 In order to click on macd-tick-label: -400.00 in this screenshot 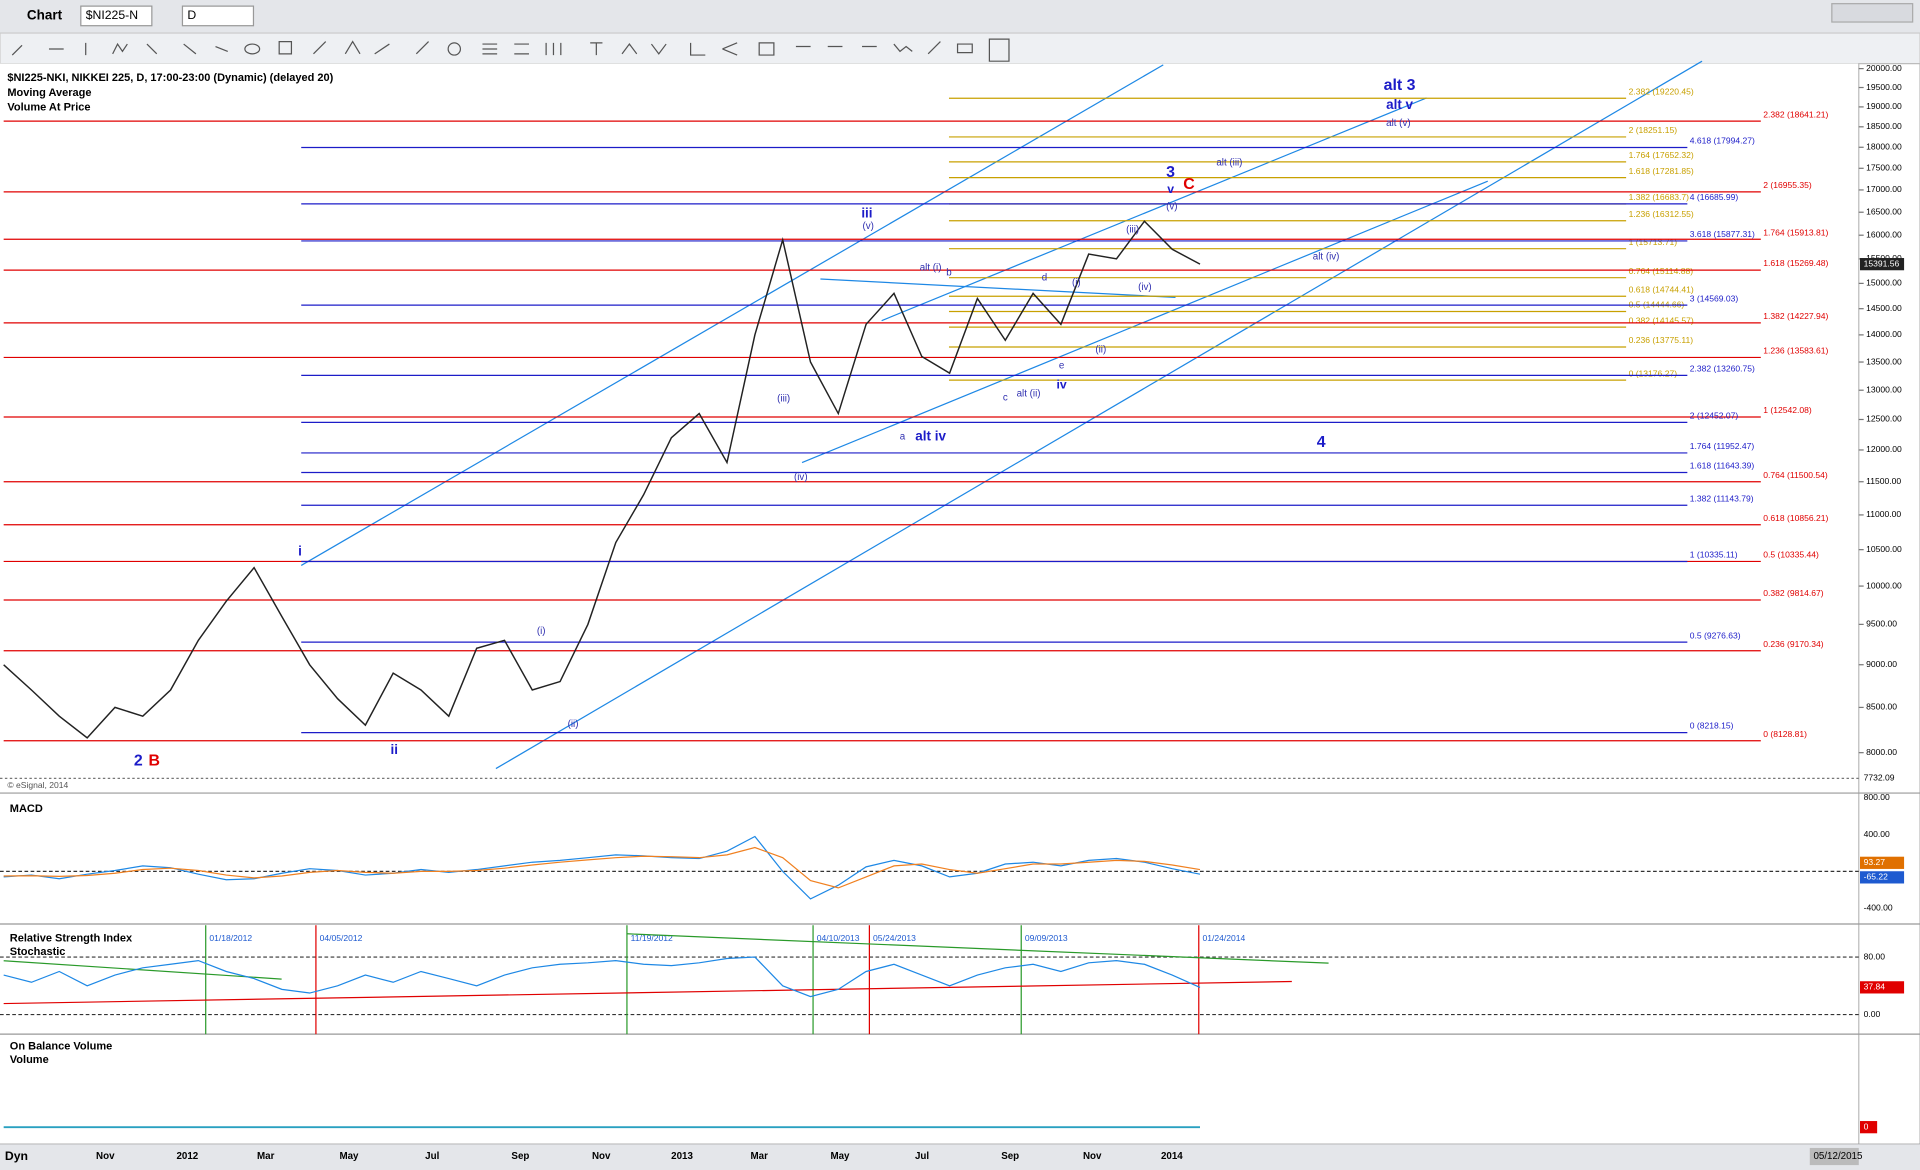, I will do `click(1878, 907)`.